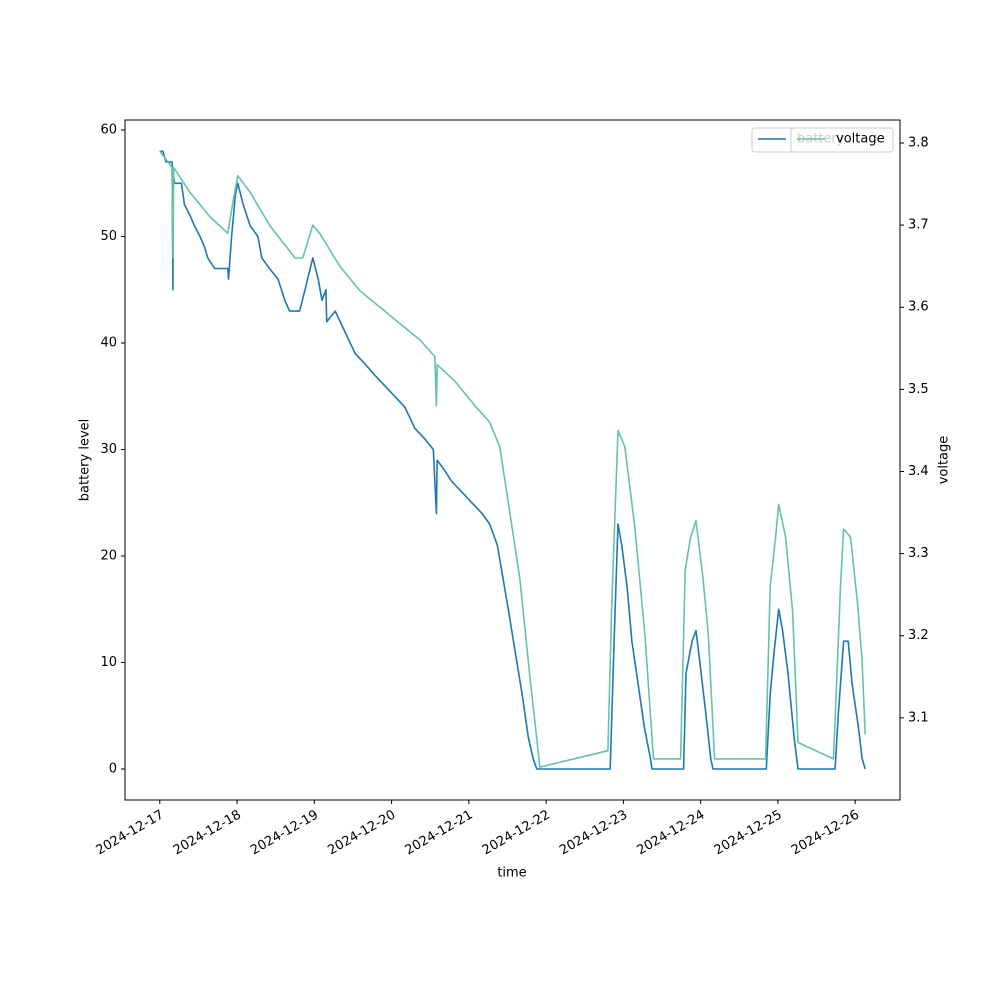 The width and height of the screenshot is (1000, 1000). What do you see at coordinates (918, 307) in the screenshot?
I see `y2-tick-label: 3.6` at bounding box center [918, 307].